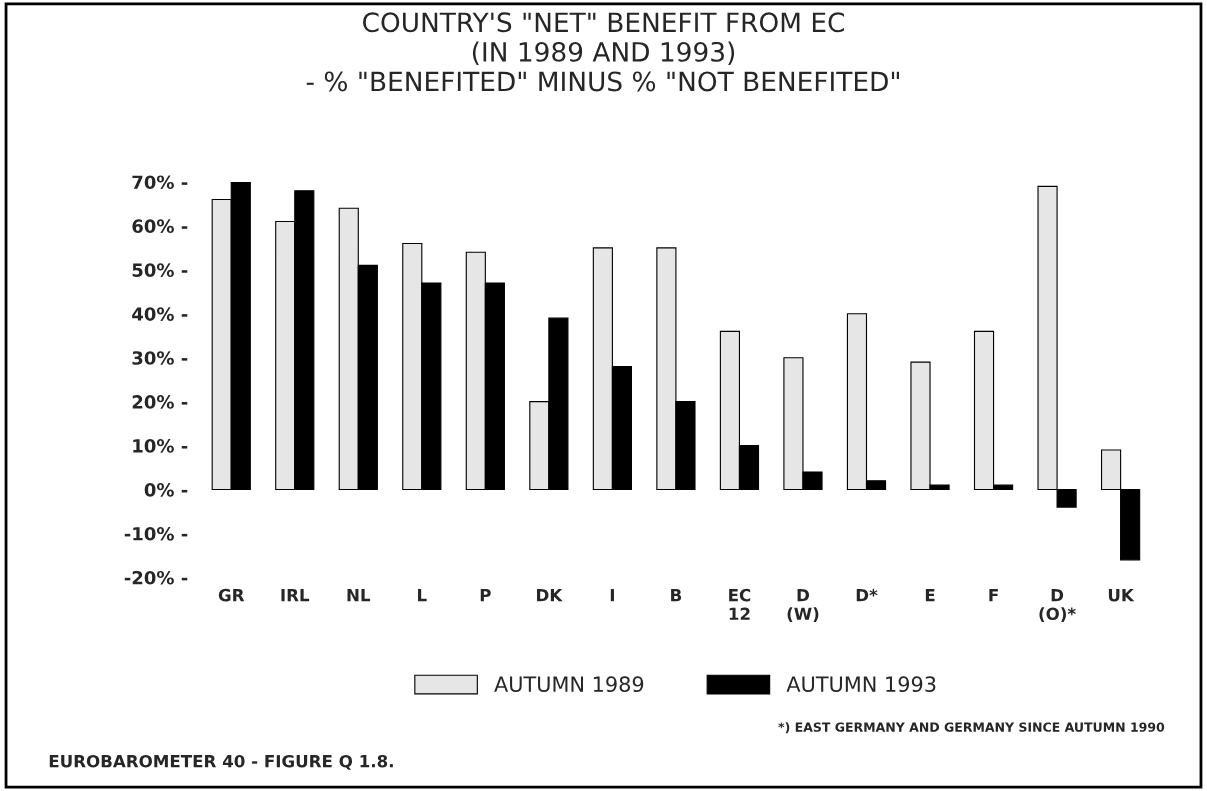  What do you see at coordinates (160, 182) in the screenshot?
I see `y-tick-label: 70% -` at bounding box center [160, 182].